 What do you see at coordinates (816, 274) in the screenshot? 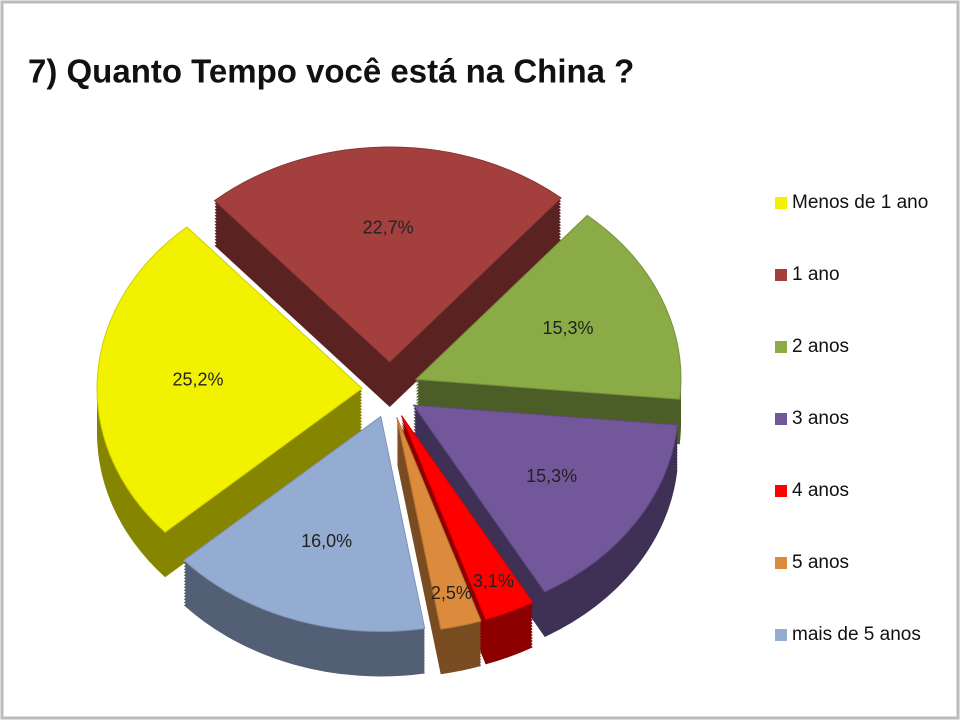
I see `legend-label: 1 ano` at bounding box center [816, 274].